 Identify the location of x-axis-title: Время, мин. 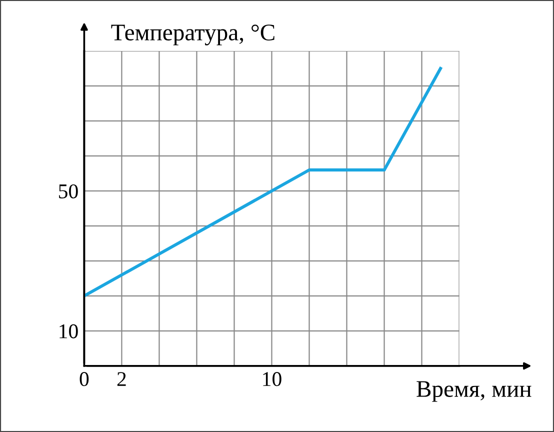
(474, 391).